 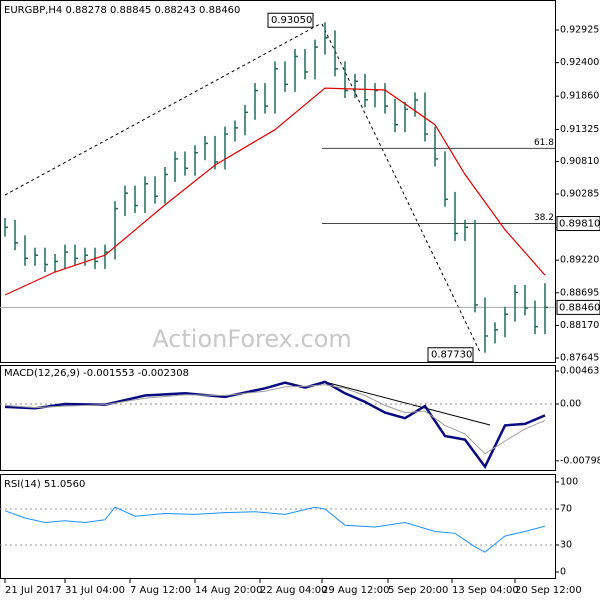 I want to click on fib-value-label: 0.89810, so click(x=579, y=224).